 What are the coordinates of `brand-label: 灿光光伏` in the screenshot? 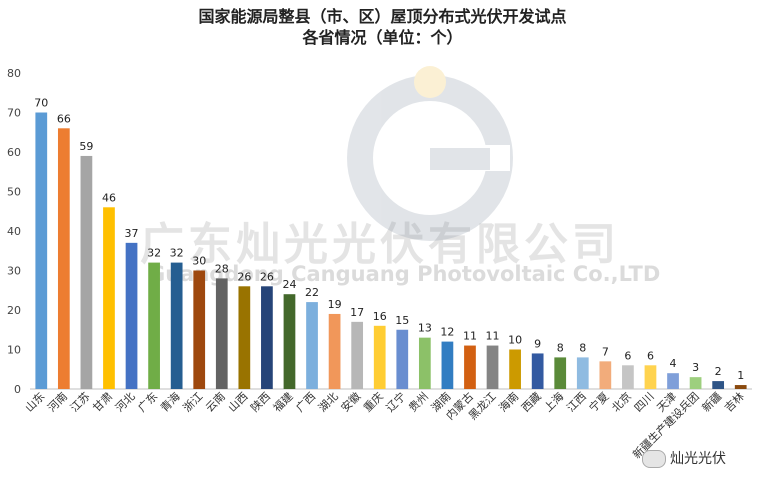 It's located at (698, 459).